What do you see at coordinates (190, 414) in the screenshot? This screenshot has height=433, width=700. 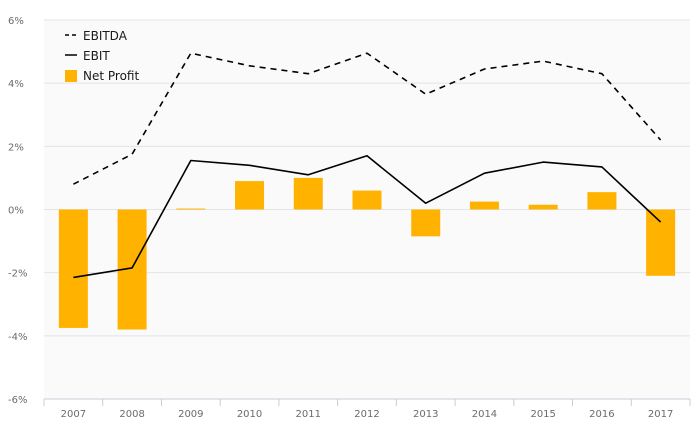 I see `x-tick-label: 2009` at bounding box center [190, 414].